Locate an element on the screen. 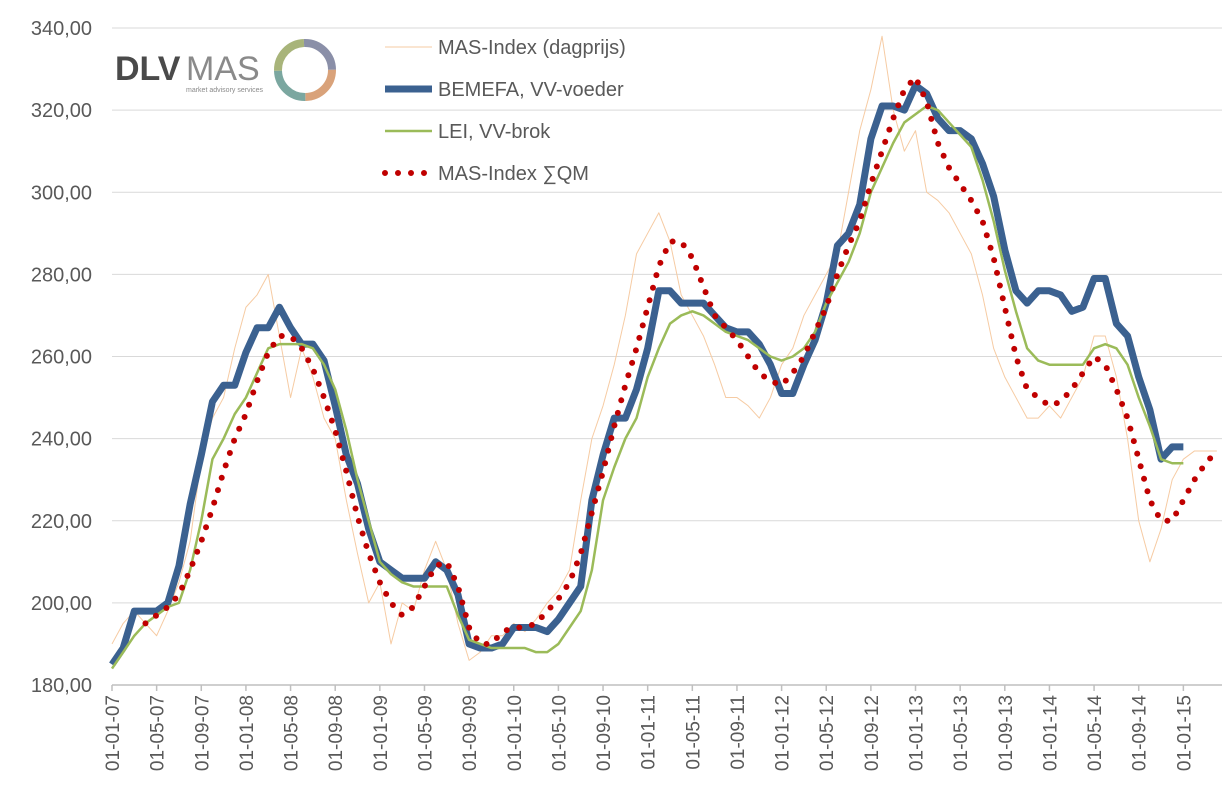  x-tick-label: 01-09-12 is located at coordinates (872, 733).